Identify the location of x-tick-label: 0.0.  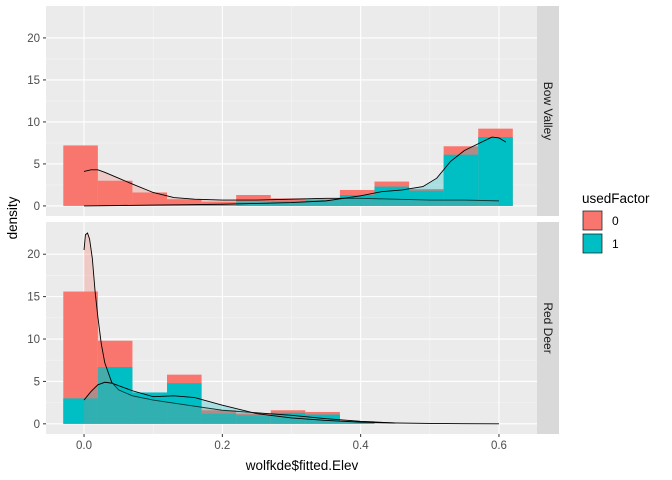
(84, 446).